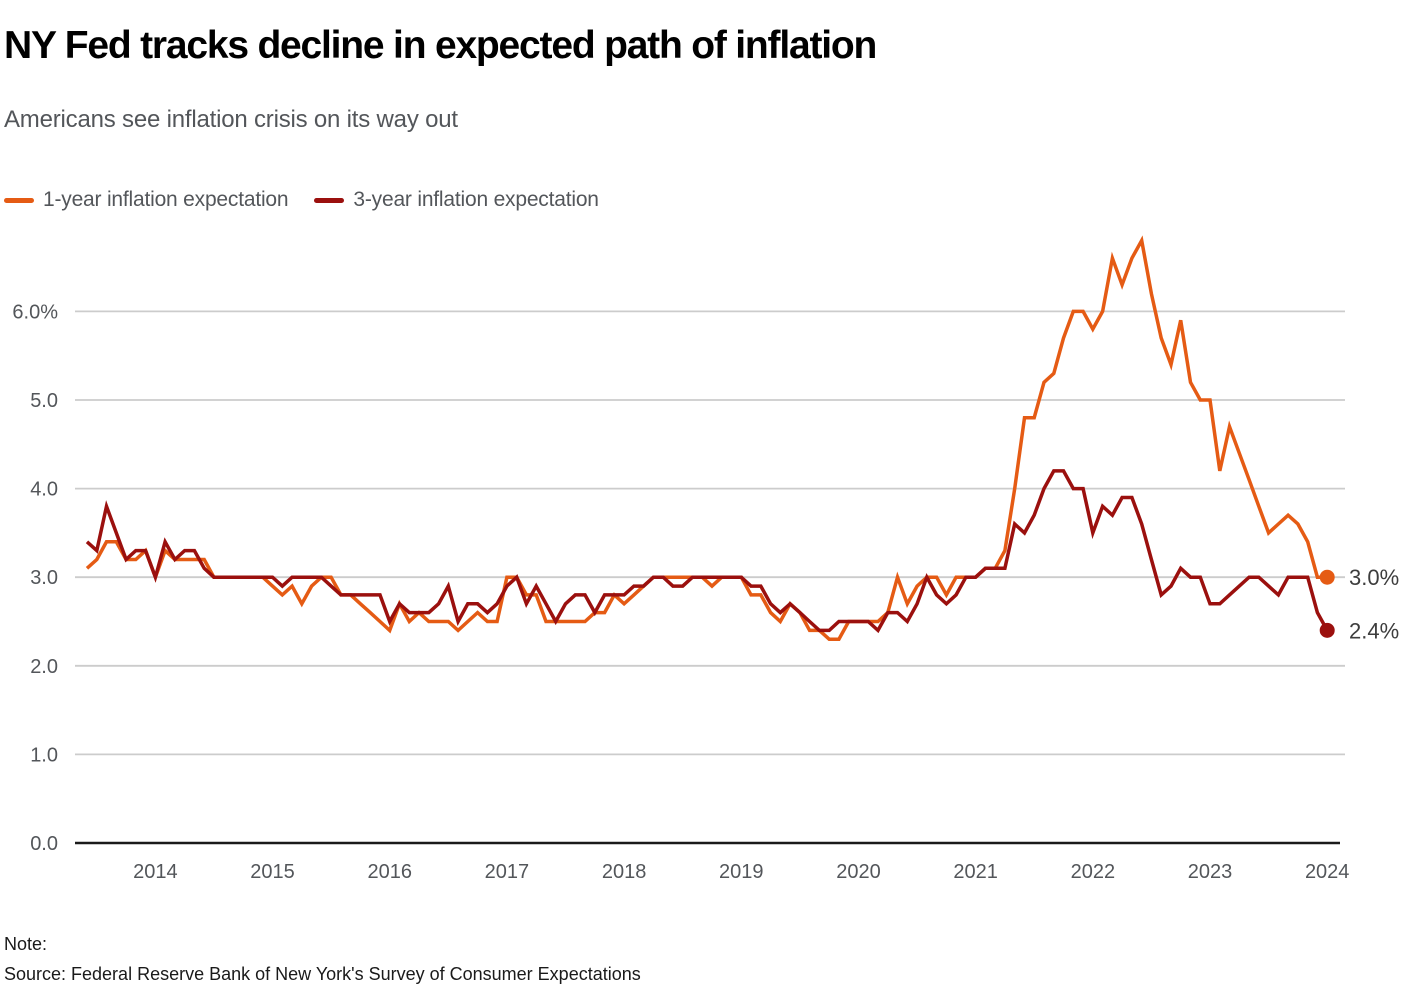 The image size is (1420, 1000). I want to click on legend-item-1yr: 1-year inflation expectation, so click(146, 200).